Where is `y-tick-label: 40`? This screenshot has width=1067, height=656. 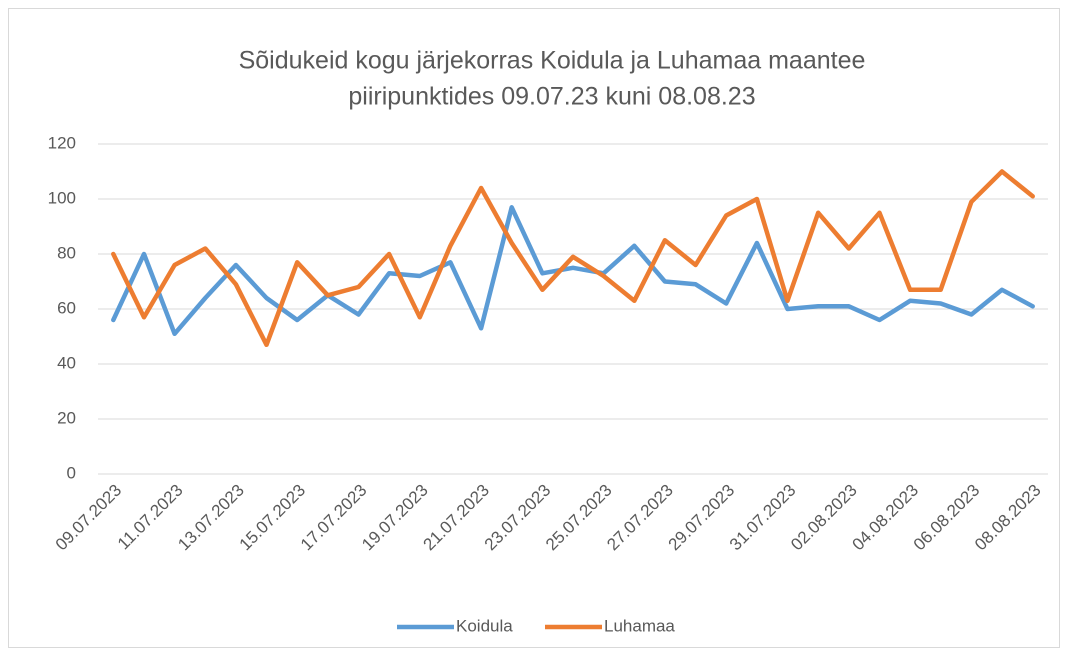 y-tick-label: 40 is located at coordinates (66, 362).